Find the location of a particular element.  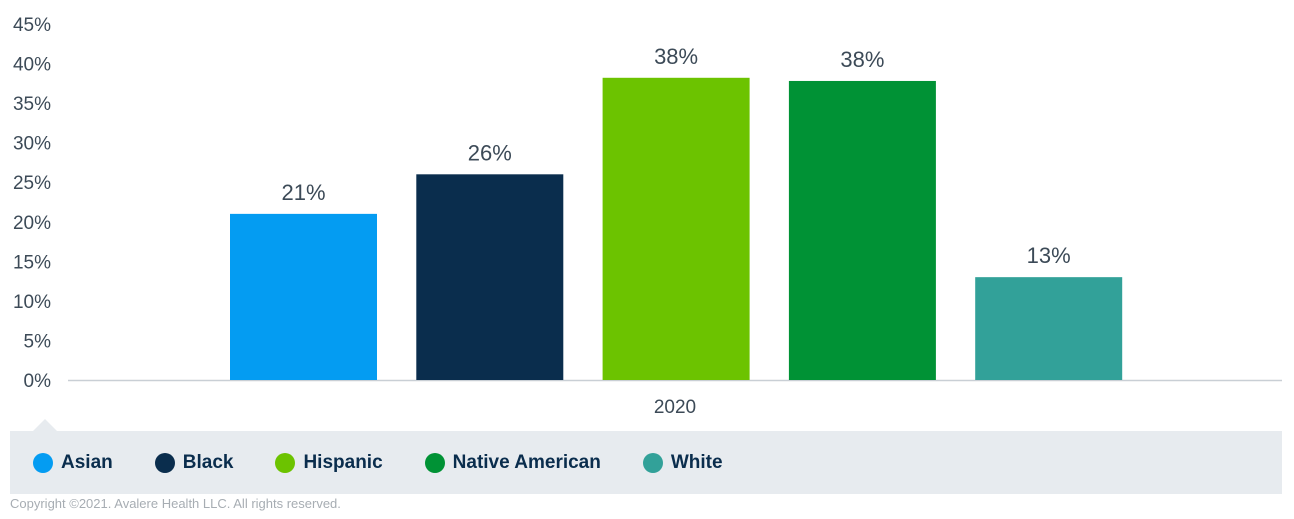

legend-label-asian: Asian is located at coordinates (87, 462).